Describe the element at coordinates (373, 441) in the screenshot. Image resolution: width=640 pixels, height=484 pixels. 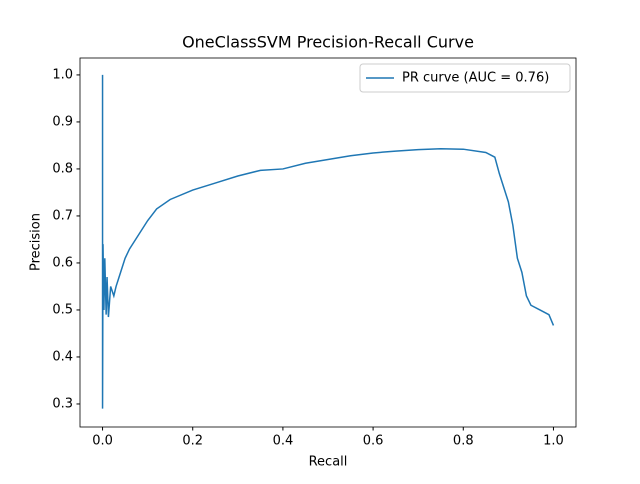
I see `x-tick-label: 0.6` at that location.